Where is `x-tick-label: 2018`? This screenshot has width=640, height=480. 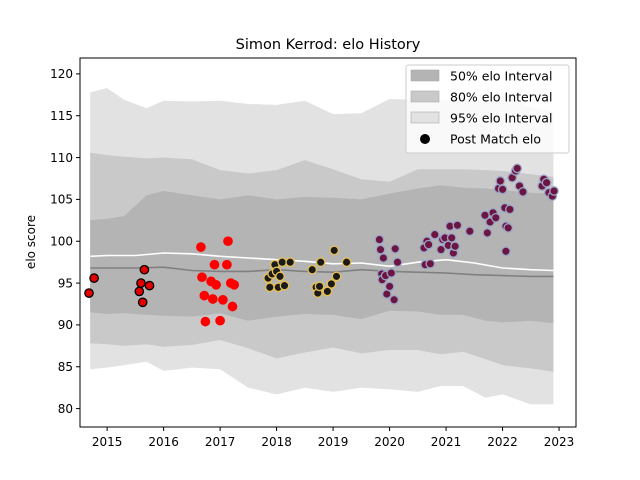
x-tick-label: 2018 is located at coordinates (276, 442).